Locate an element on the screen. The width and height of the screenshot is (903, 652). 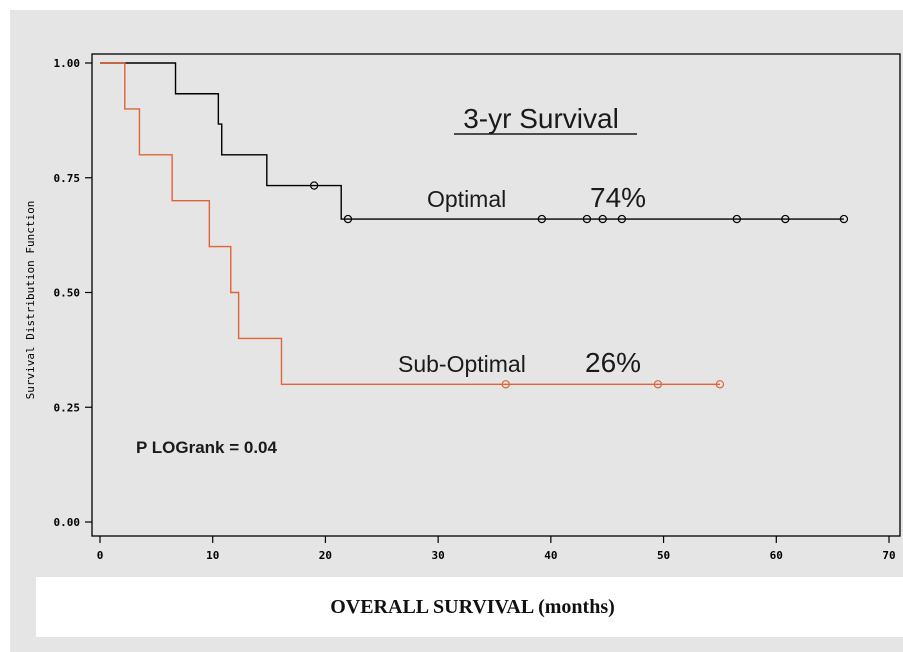
y-tick-label: 1.00 is located at coordinates (67, 63).